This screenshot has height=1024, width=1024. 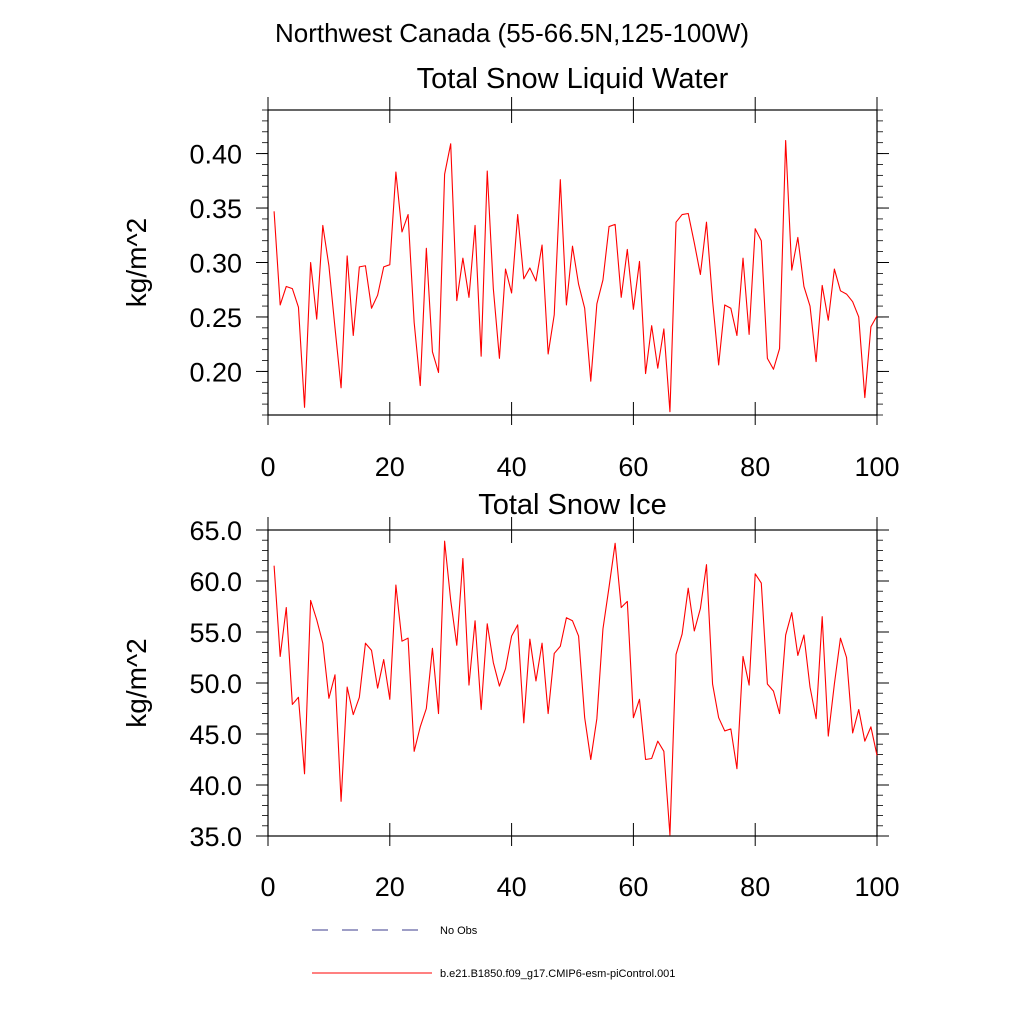 What do you see at coordinates (215, 531) in the screenshot?
I see `y-tick-label: 65.0` at bounding box center [215, 531].